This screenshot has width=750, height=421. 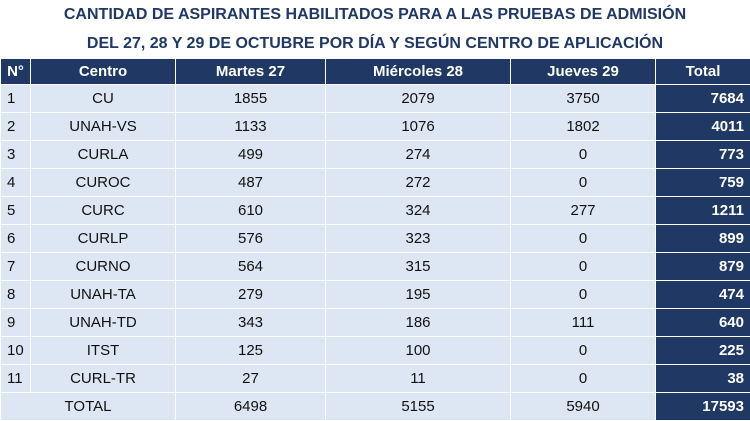 I want to click on cell: UNAH-TD, so click(x=103, y=323).